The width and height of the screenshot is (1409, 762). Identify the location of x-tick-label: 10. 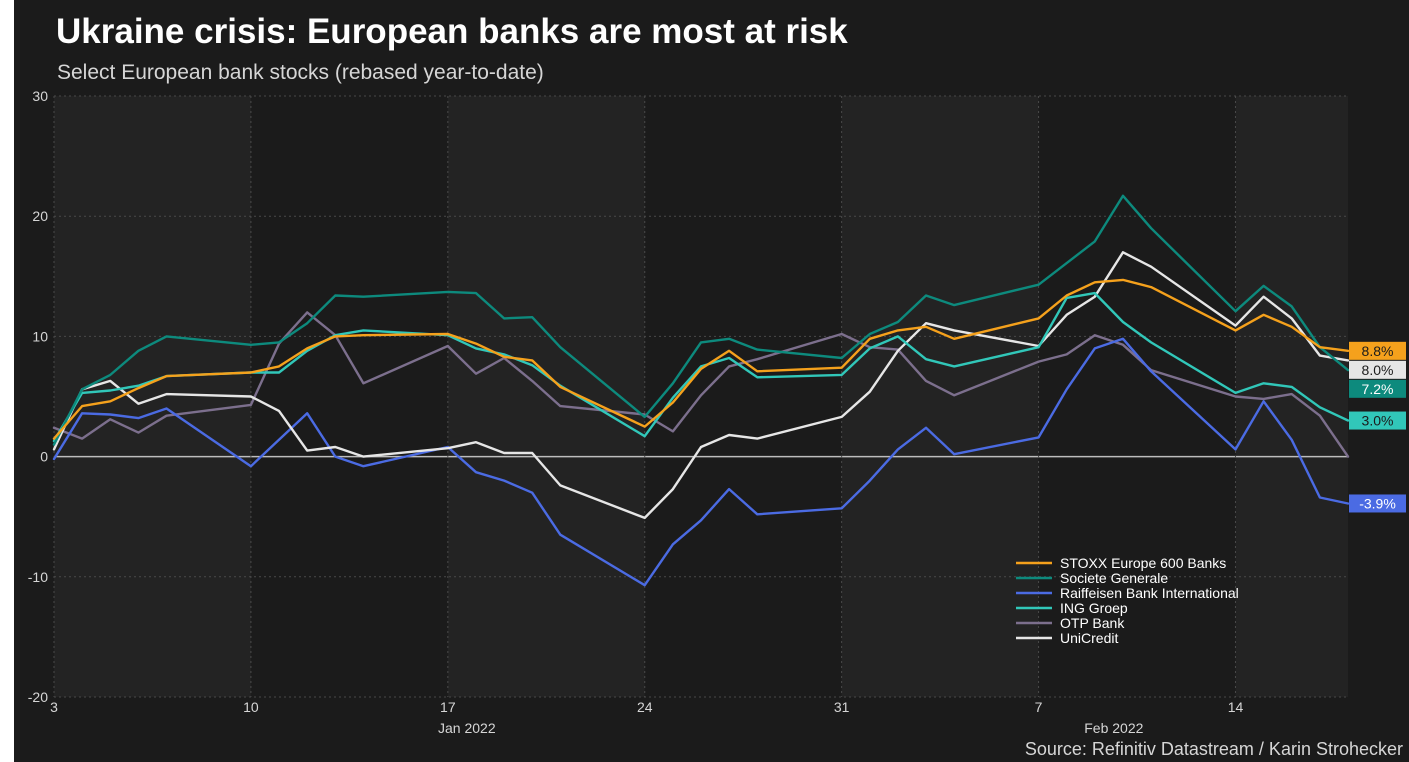
(251, 707).